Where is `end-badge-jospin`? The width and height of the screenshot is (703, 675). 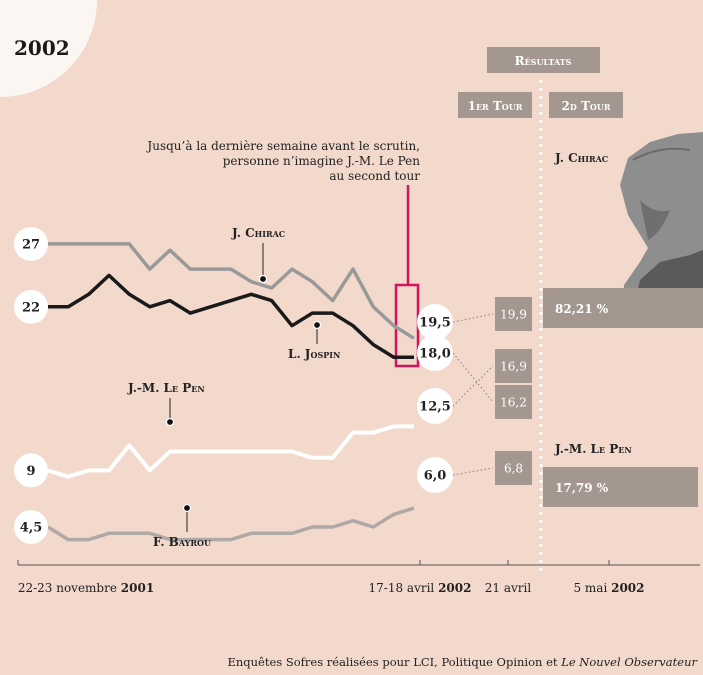
end-badge-jospin is located at coordinates (435, 353).